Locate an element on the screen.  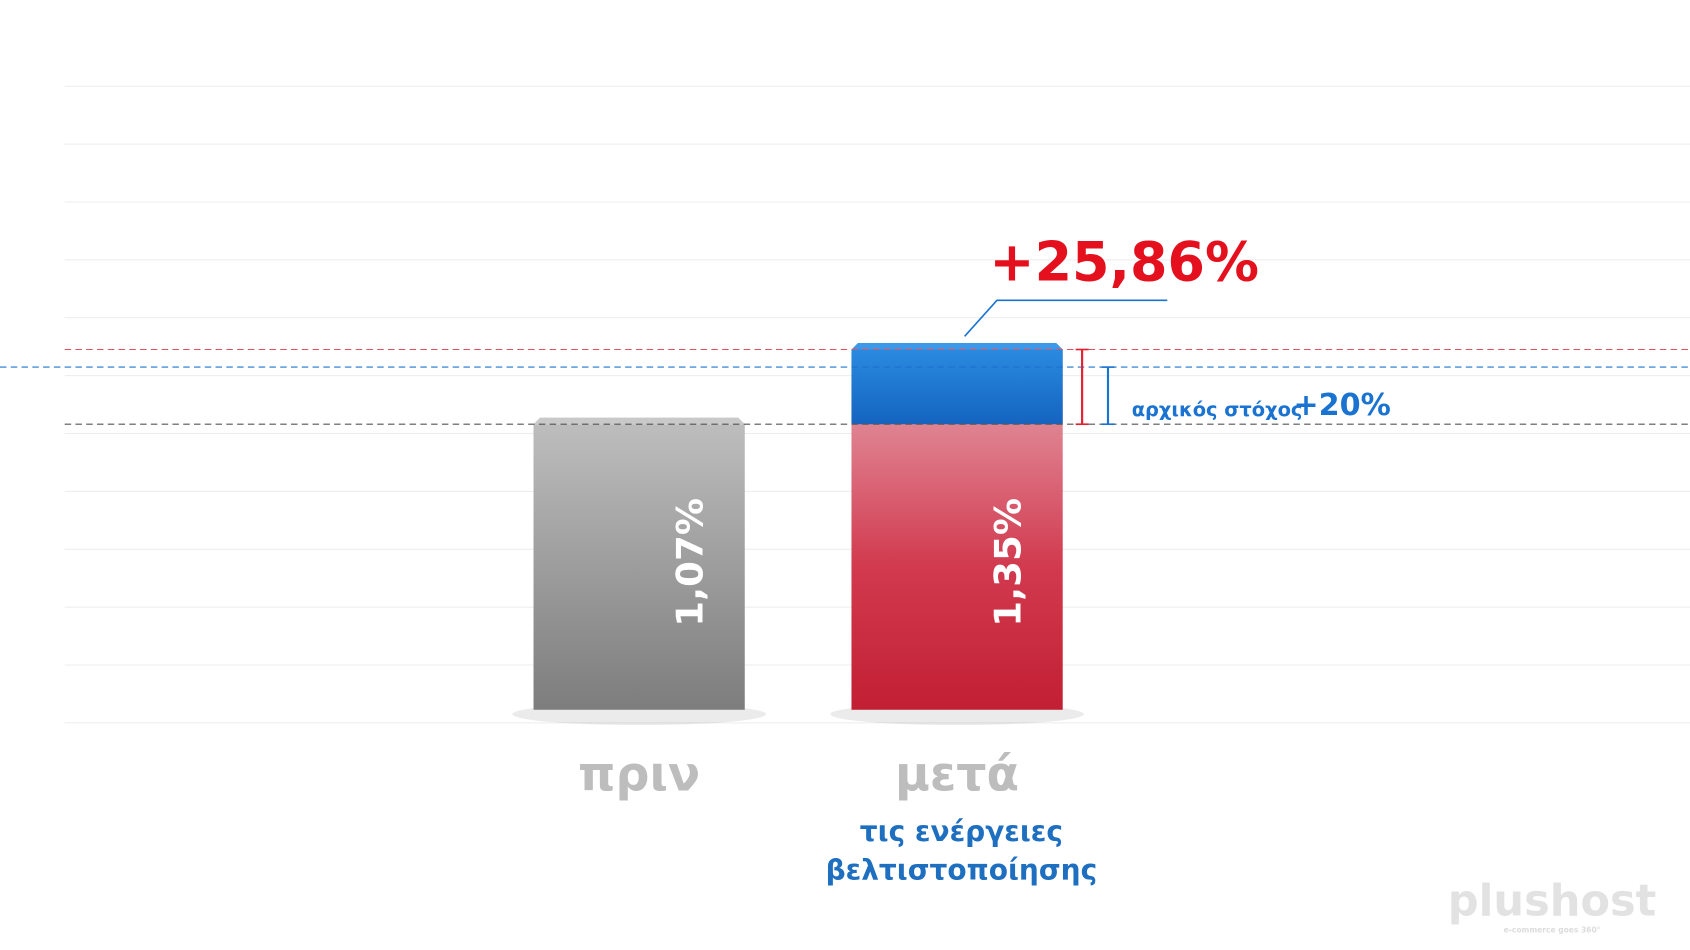
category-label: πριν is located at coordinates (639, 774).